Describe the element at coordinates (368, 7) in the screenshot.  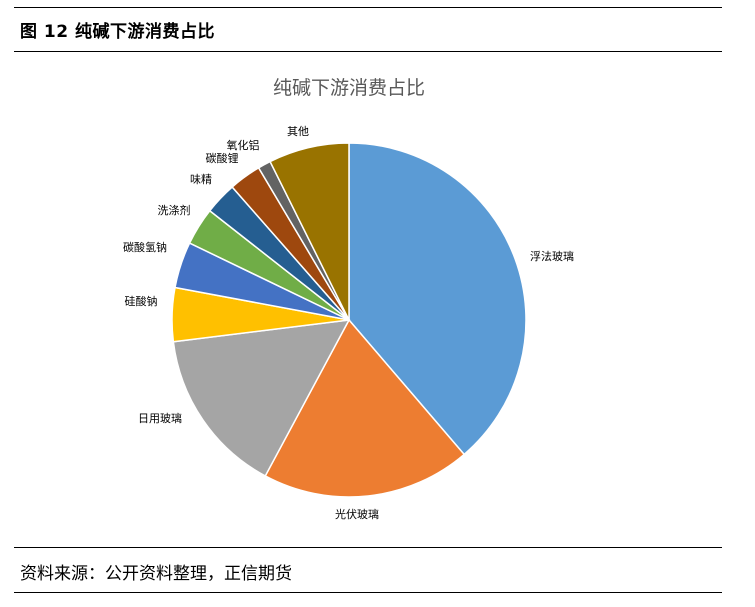
I see `top-rule` at that location.